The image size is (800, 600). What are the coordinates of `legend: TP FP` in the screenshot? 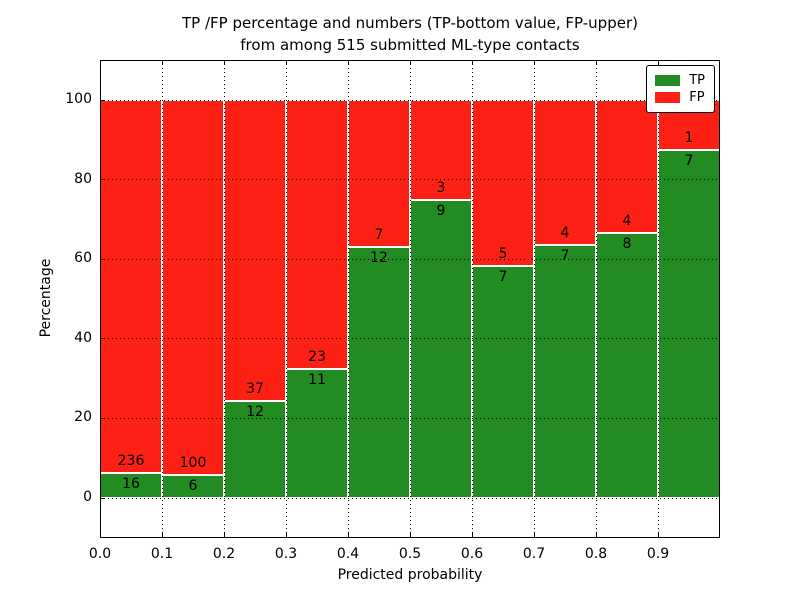 It's located at (680, 89).